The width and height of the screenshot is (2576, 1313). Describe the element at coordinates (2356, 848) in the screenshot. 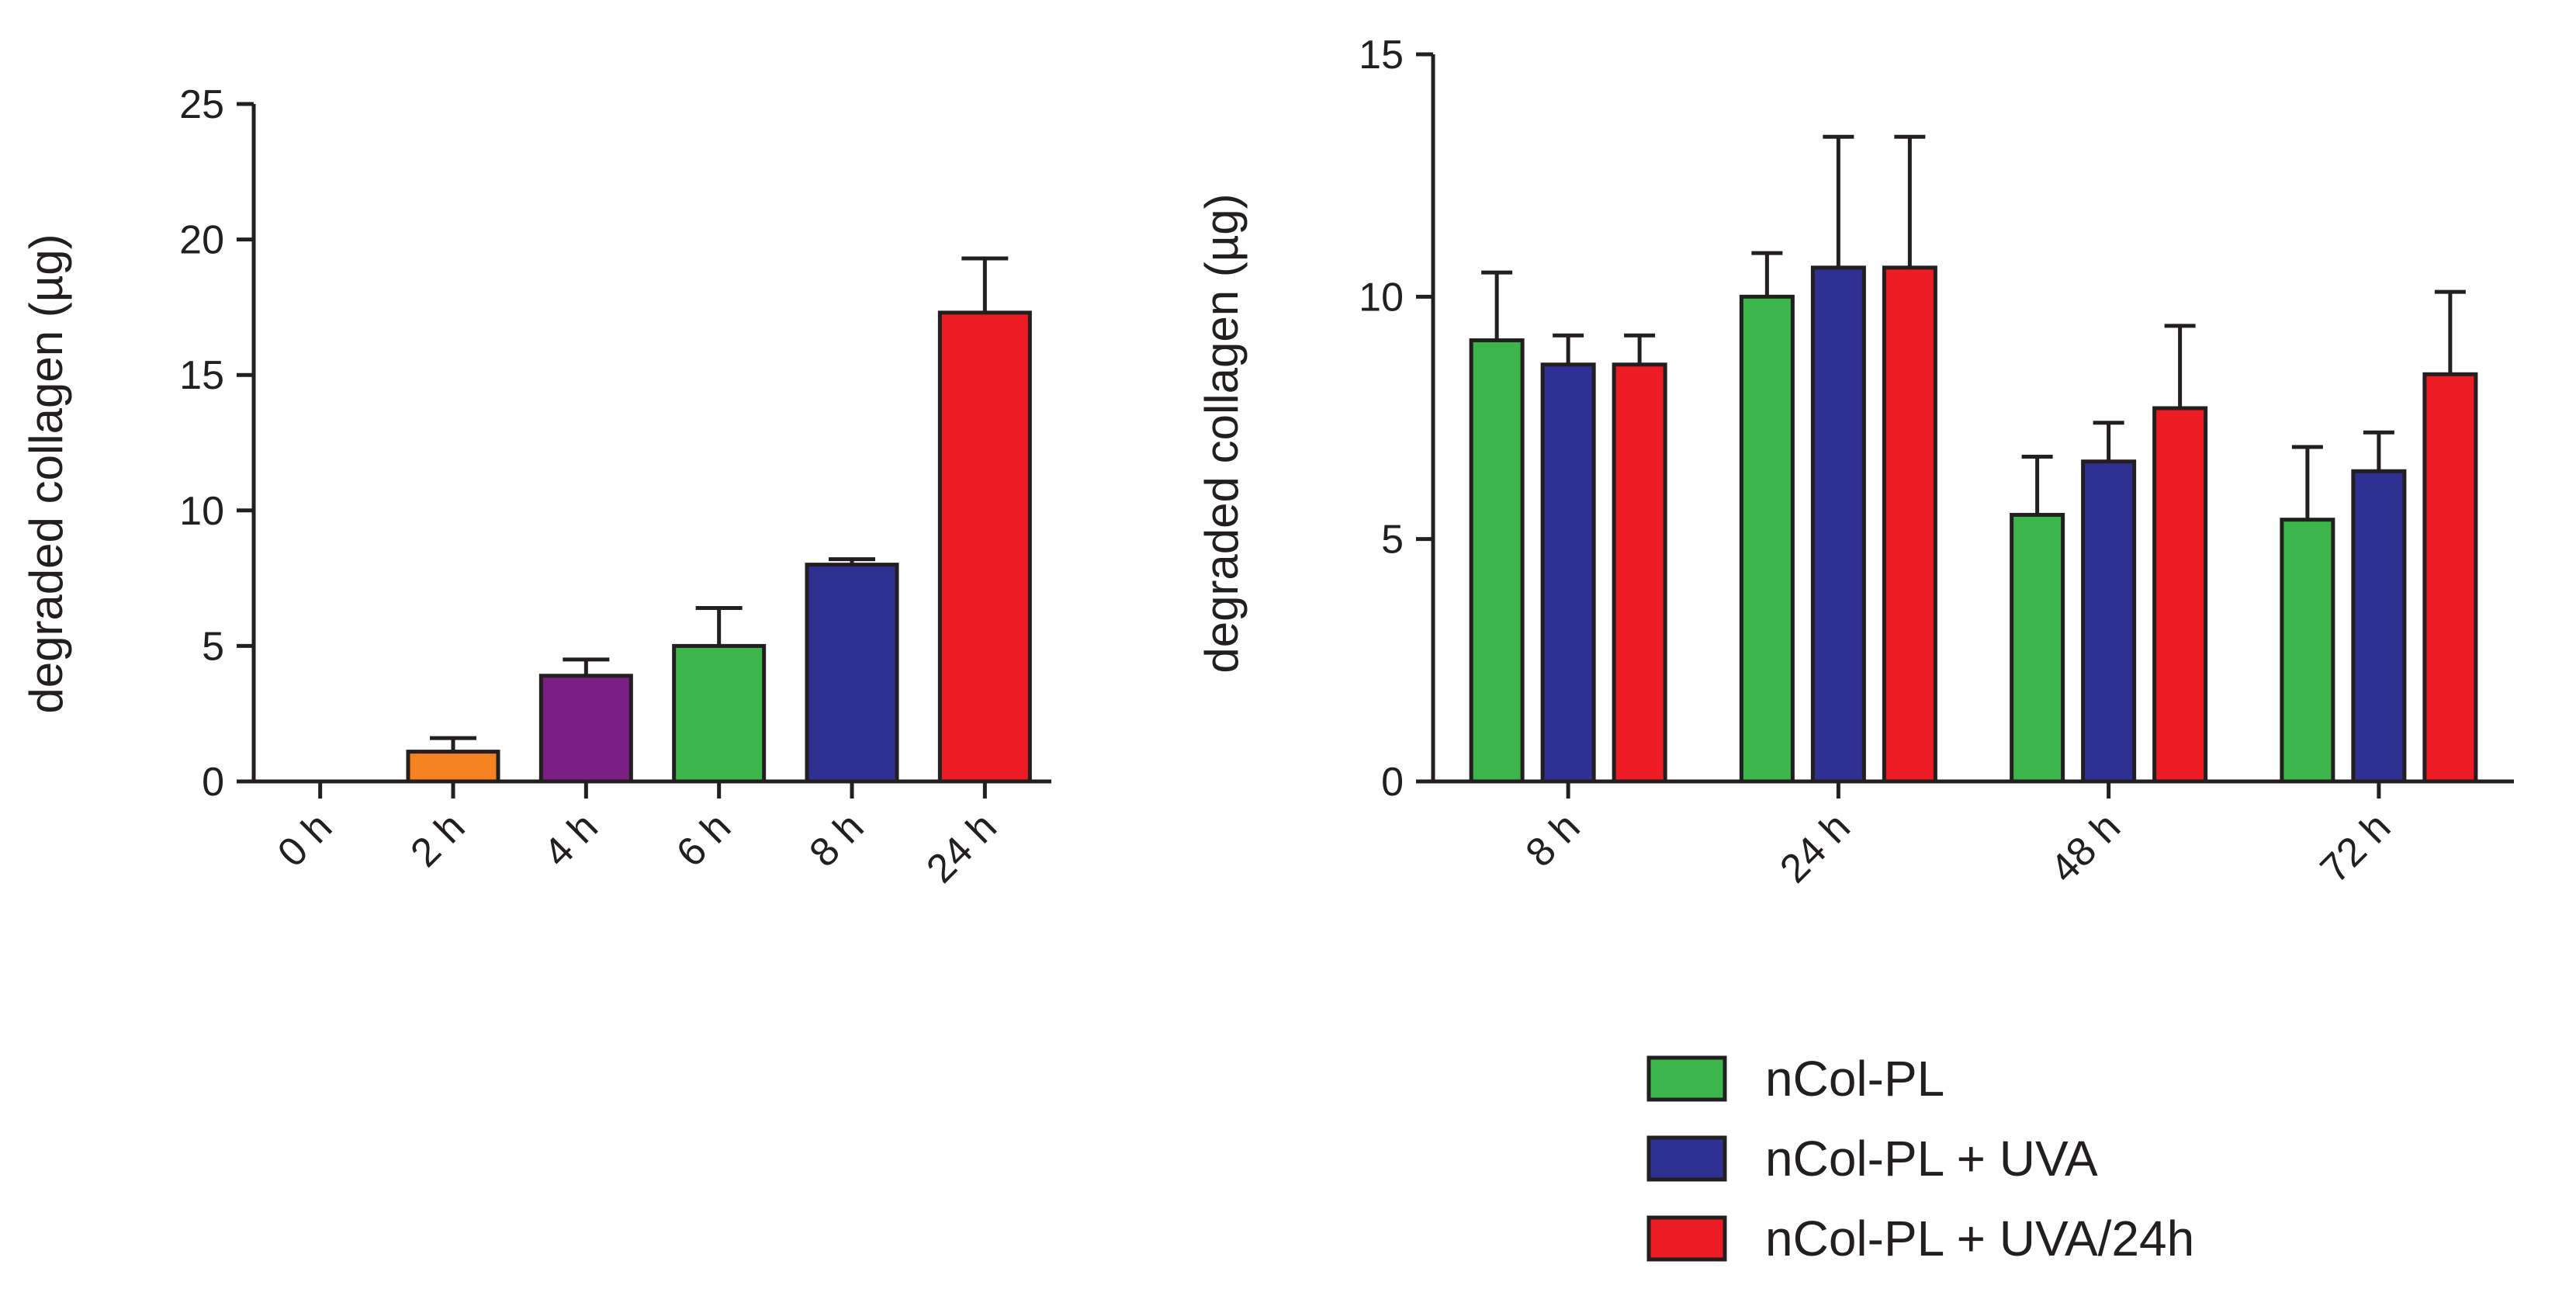

I see `x-tick-label: 72 h` at that location.